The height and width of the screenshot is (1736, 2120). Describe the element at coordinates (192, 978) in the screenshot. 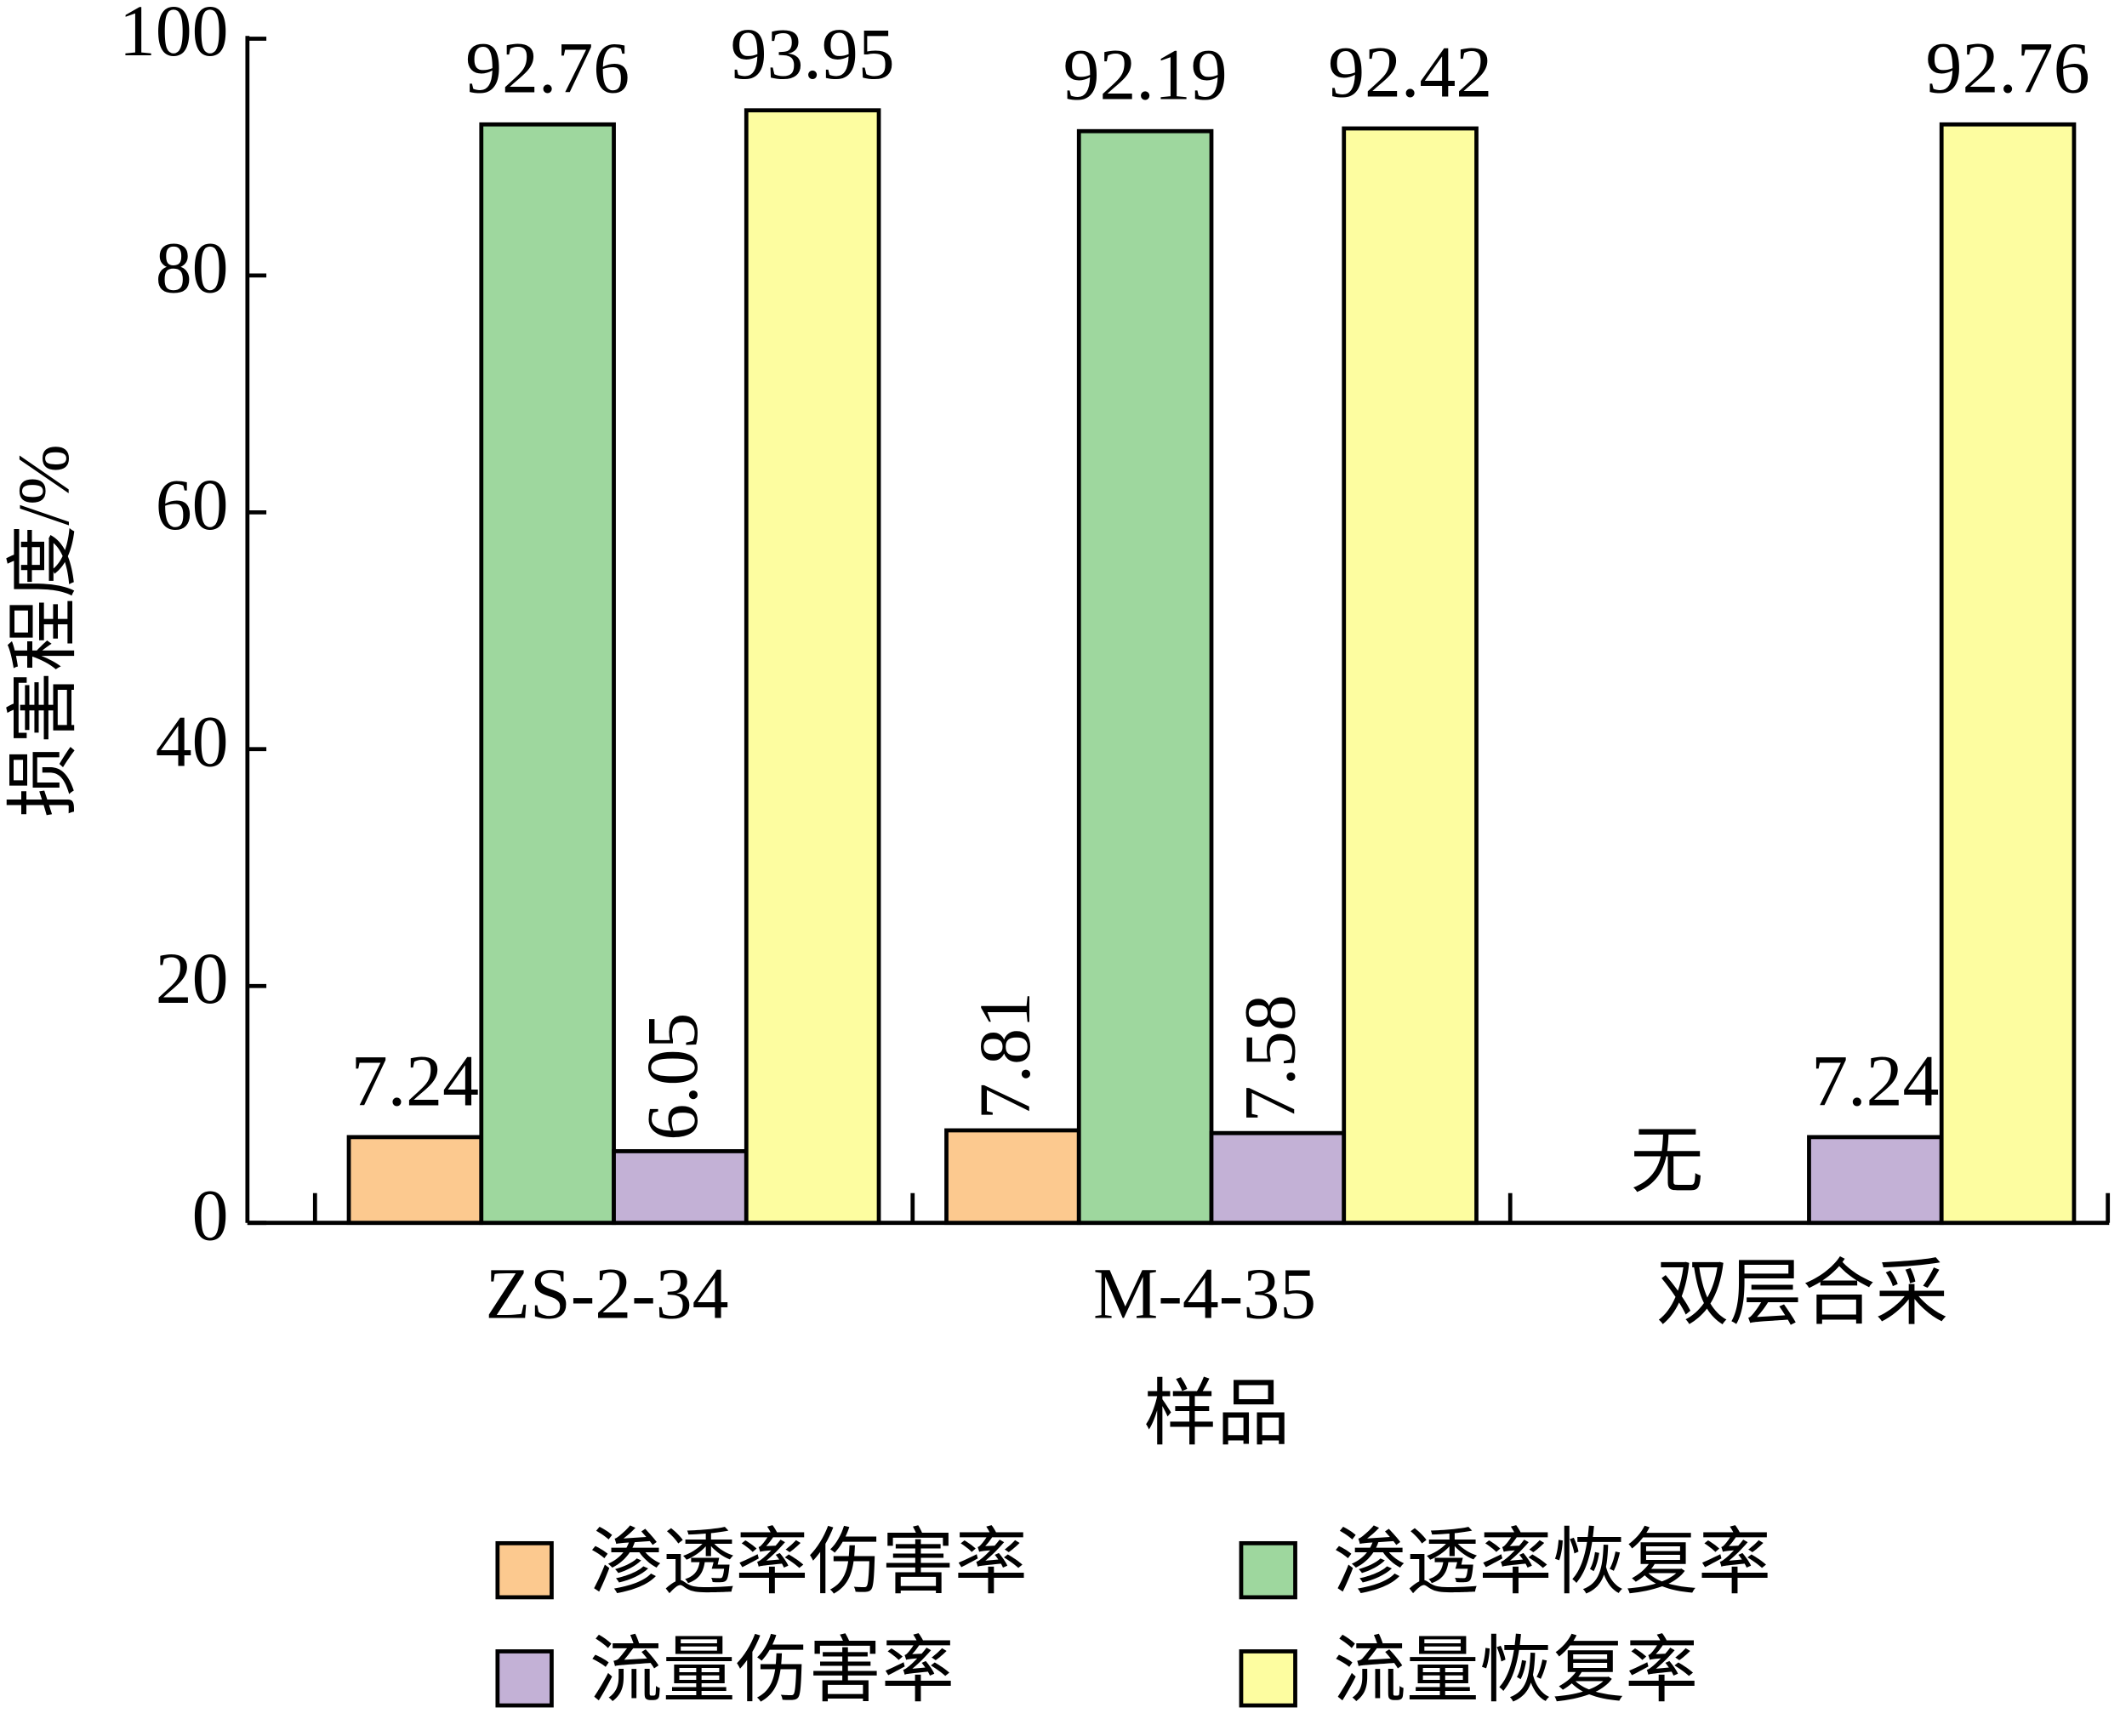

I see `y-tick-label: 20` at that location.